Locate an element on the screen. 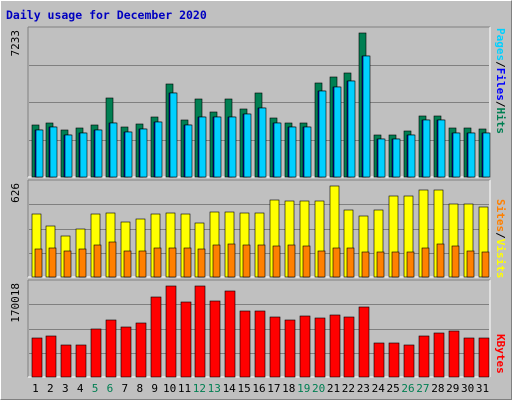  x-tick-label-1: 1 is located at coordinates (35, 388).